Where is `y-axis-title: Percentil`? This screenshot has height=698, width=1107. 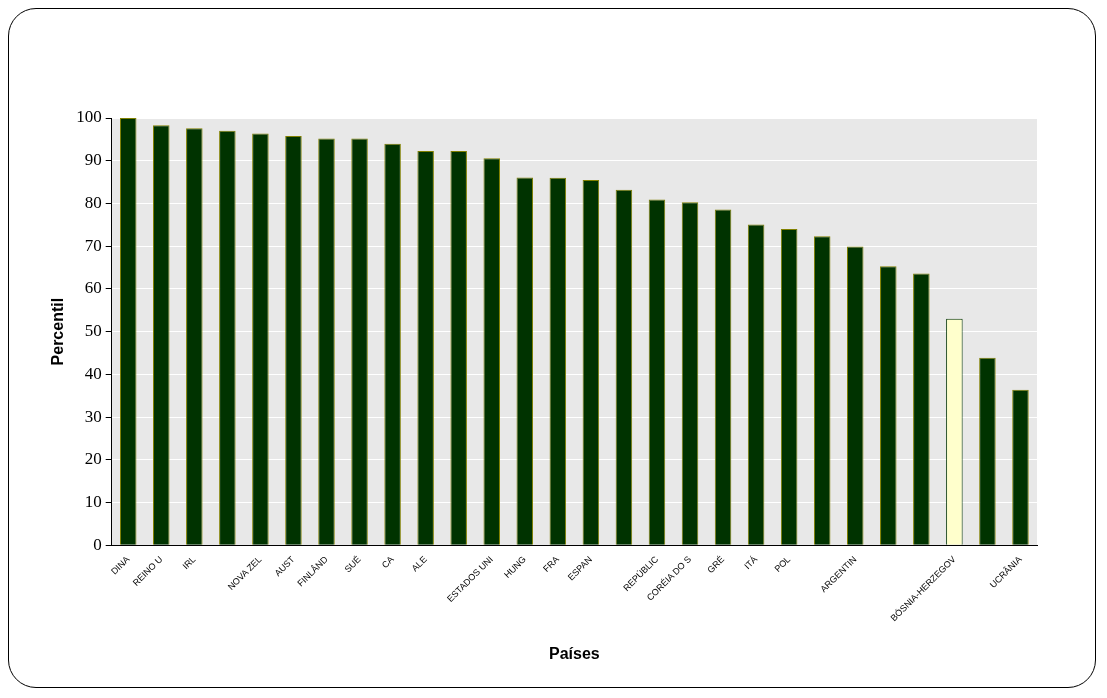
y-axis-title: Percentil is located at coordinates (58, 331).